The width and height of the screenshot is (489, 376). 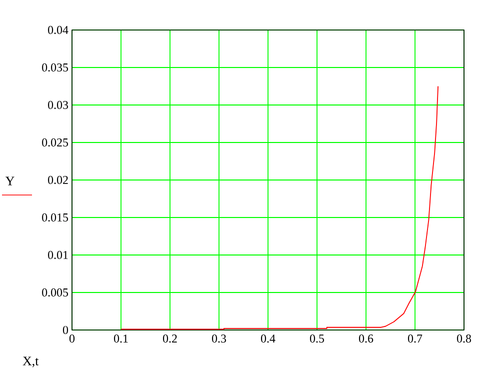 I want to click on y-tick-label: 0.02, so click(x=58, y=180).